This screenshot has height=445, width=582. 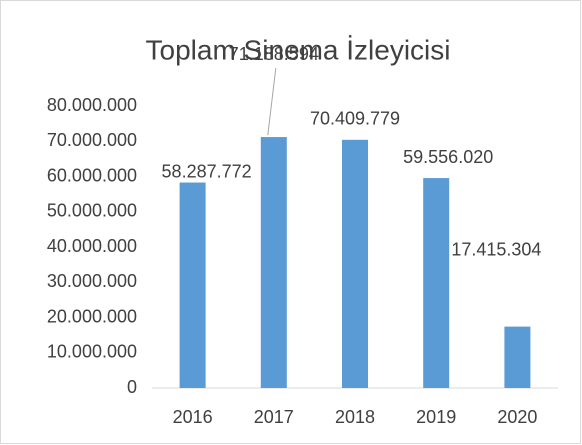 I want to click on chart-title: Toplam Sinema İzleyicisi, so click(x=298, y=49).